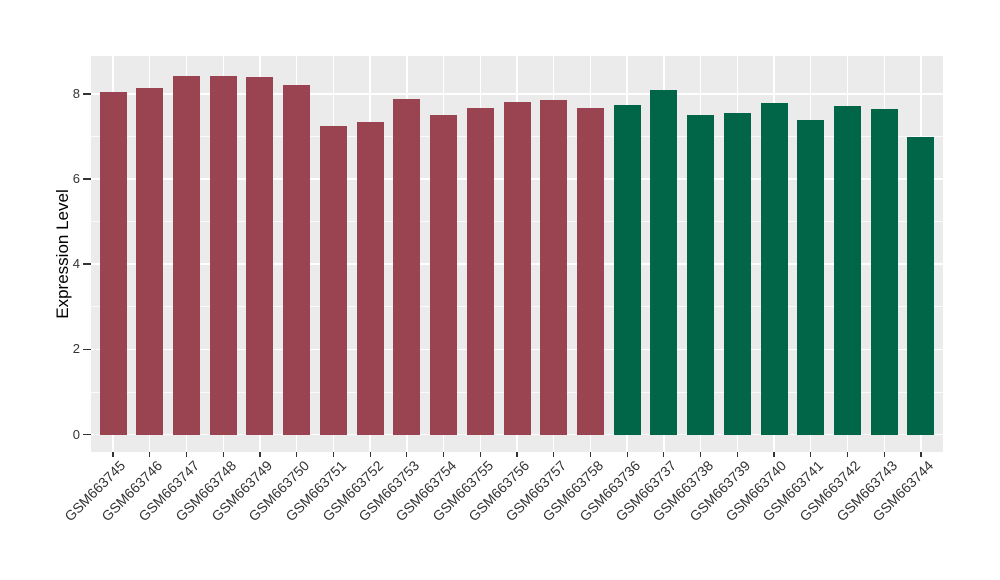 The image size is (1000, 580). I want to click on bar-GSM663746, so click(150, 261).